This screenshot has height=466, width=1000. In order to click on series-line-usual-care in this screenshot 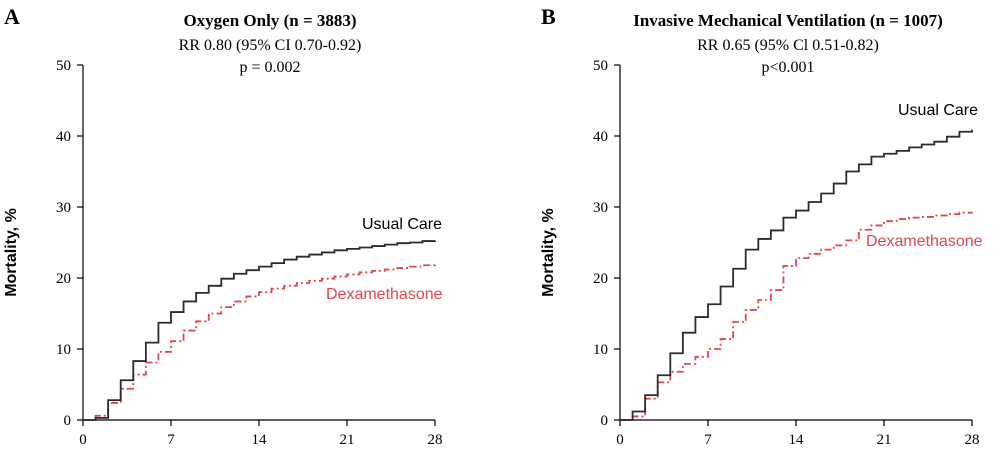, I will do `click(259, 330)`.